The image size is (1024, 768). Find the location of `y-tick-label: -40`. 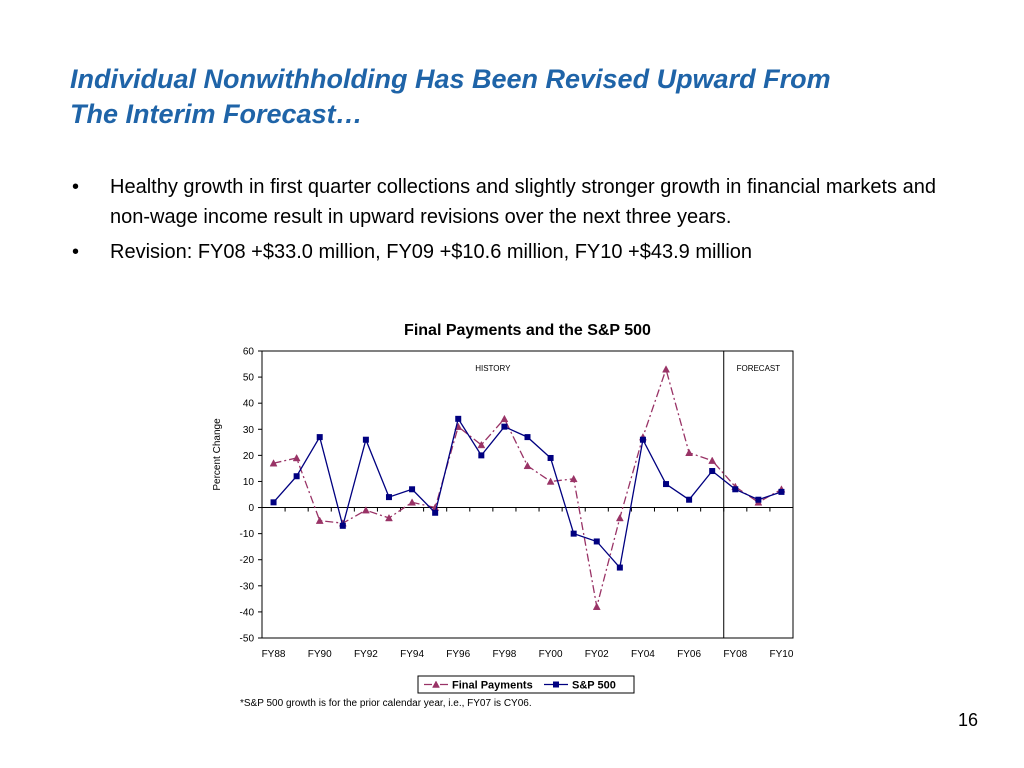

y-tick-label: -40 is located at coordinates (247, 612).